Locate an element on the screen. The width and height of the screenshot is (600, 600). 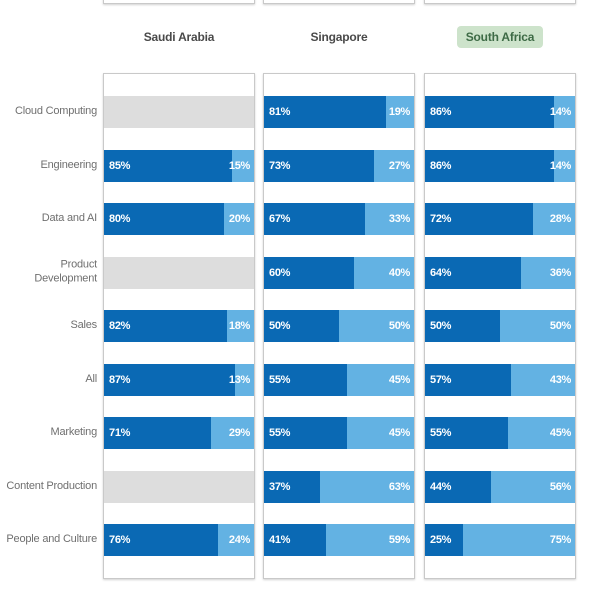
bar-value-secondary: 13% is located at coordinates (239, 379).